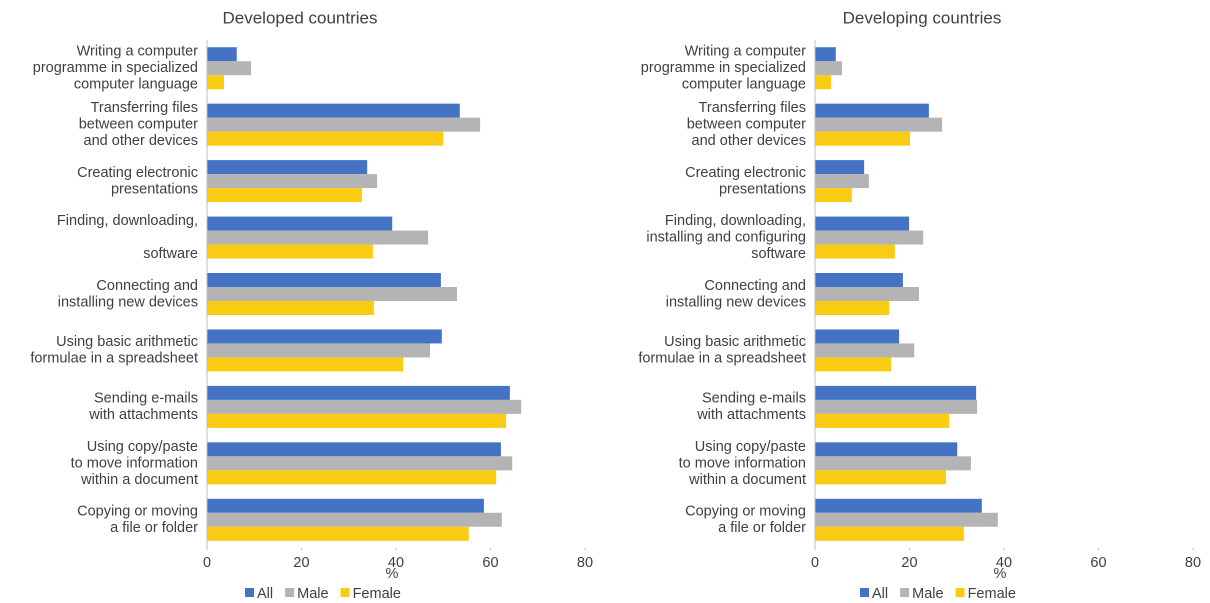 The height and width of the screenshot is (603, 1210). I want to click on chart-title: Developed countries, so click(300, 17).